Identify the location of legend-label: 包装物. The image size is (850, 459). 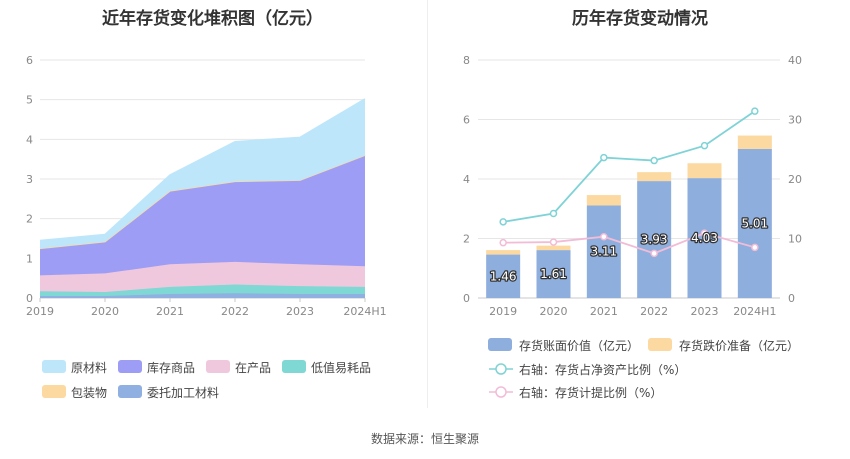
(89, 393).